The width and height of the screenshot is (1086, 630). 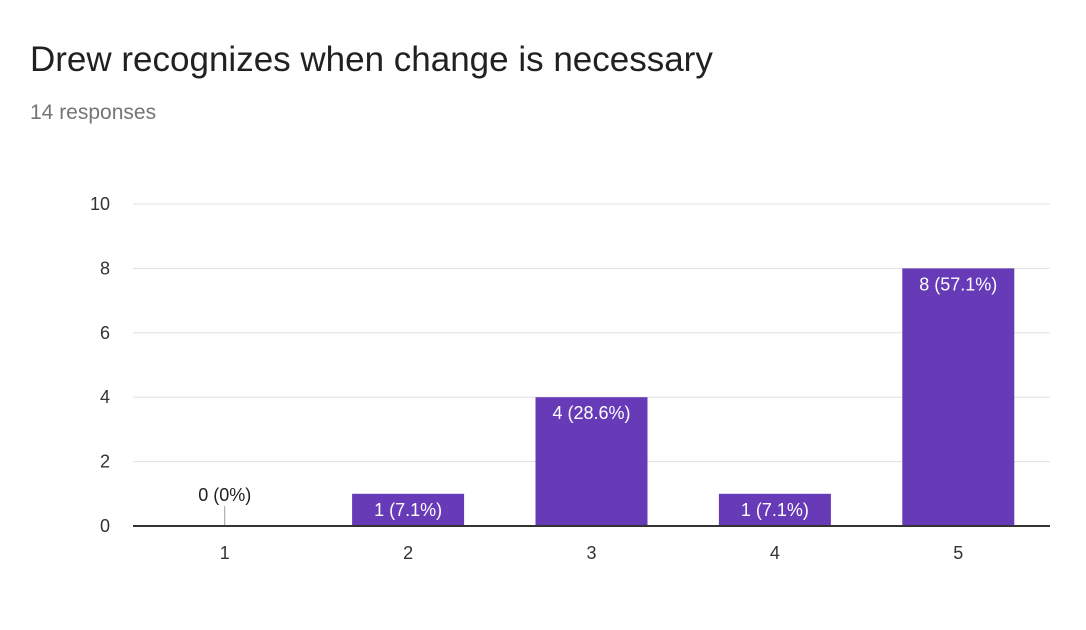 I want to click on y-tick-label: 2, so click(x=105, y=462).